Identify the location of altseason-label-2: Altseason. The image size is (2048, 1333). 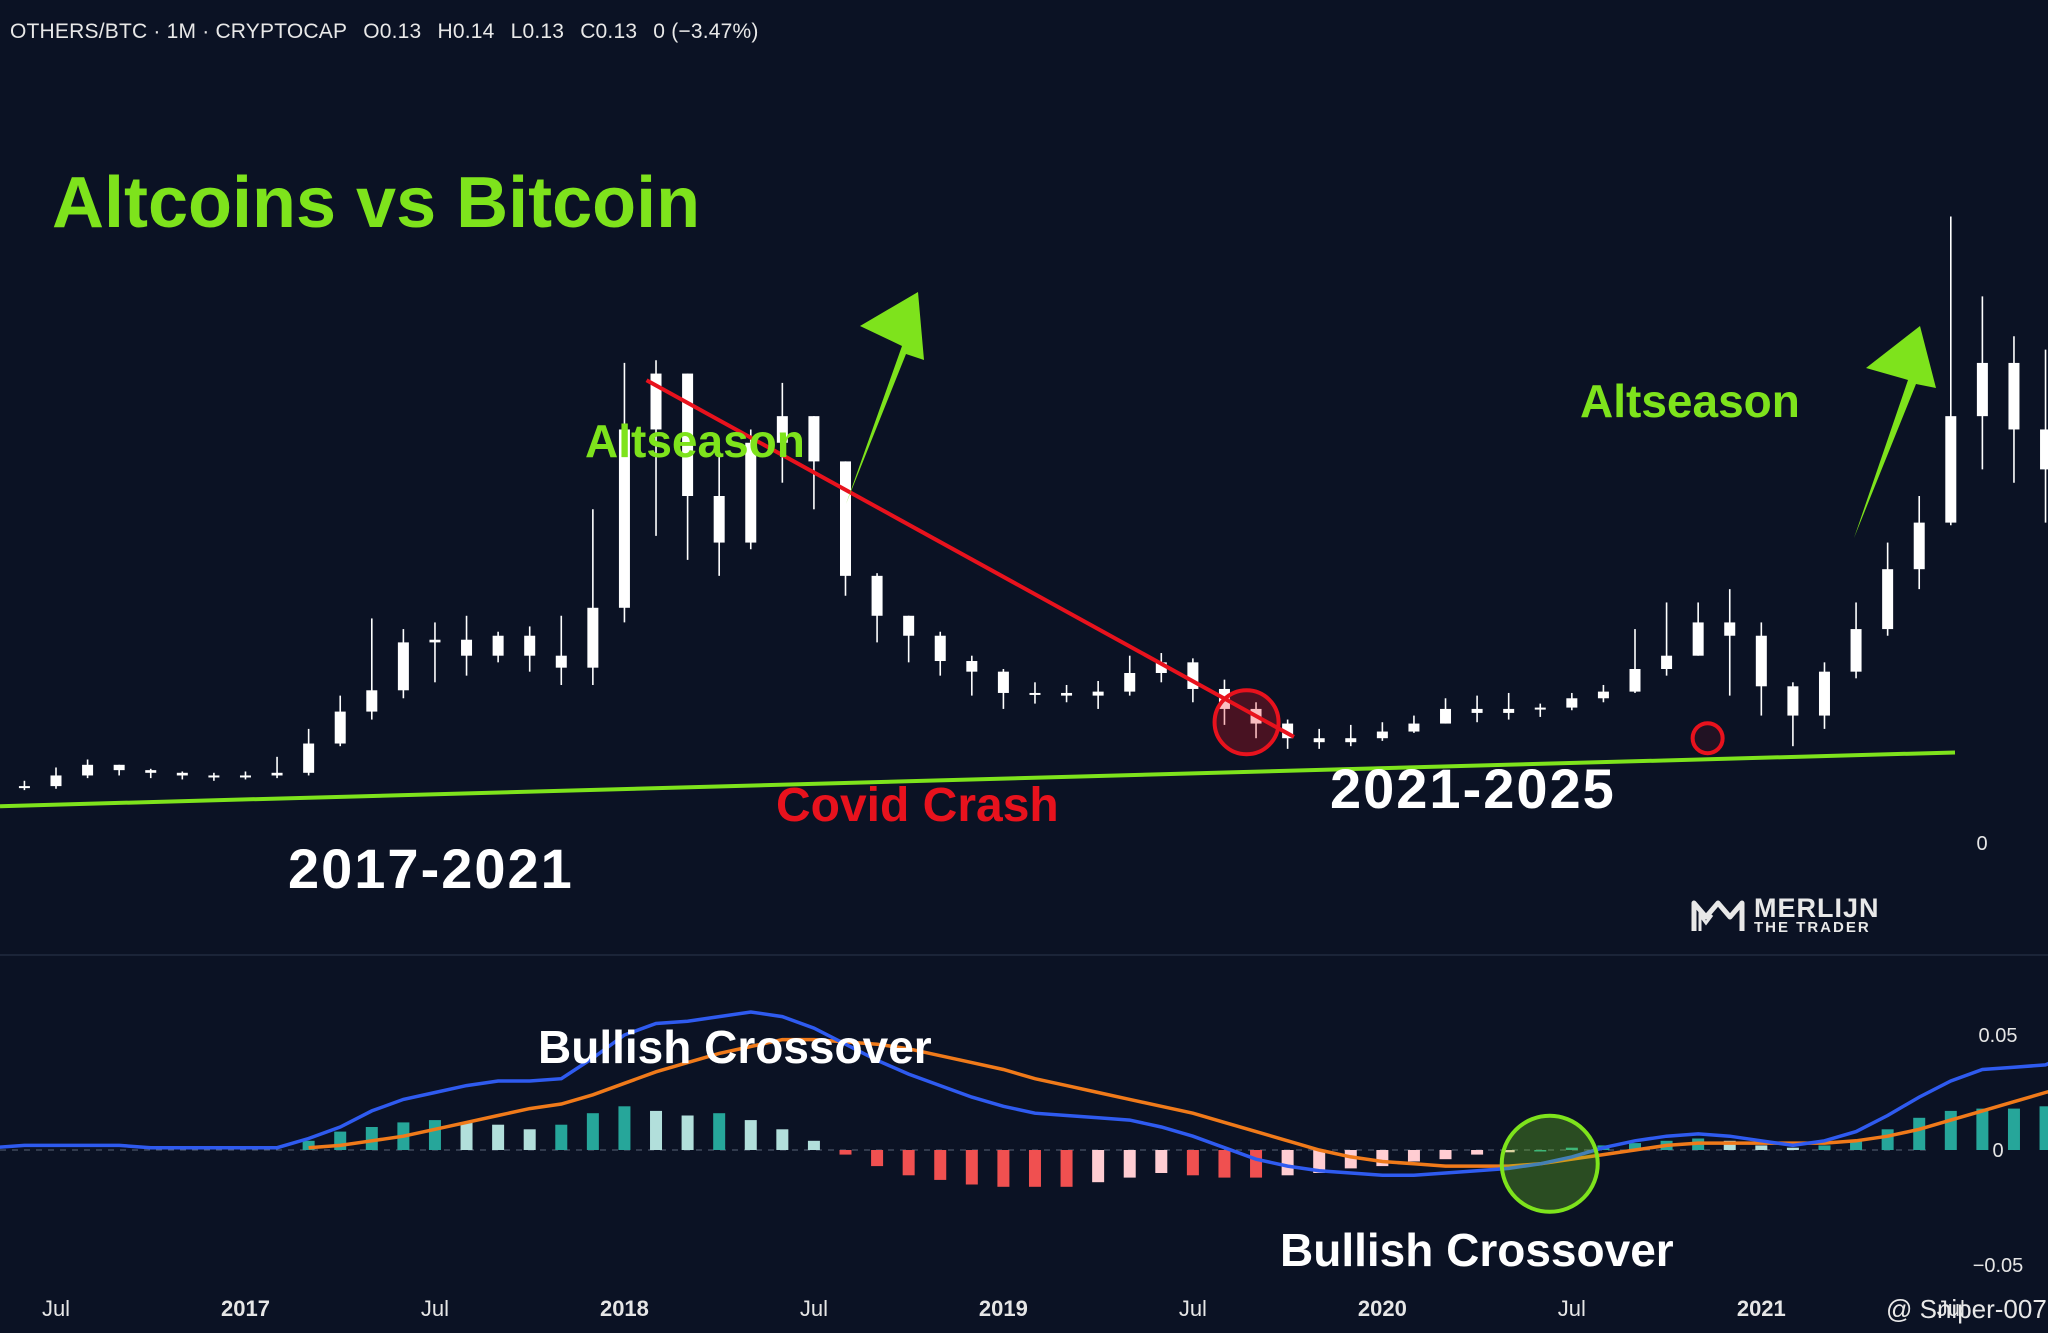
(1690, 401).